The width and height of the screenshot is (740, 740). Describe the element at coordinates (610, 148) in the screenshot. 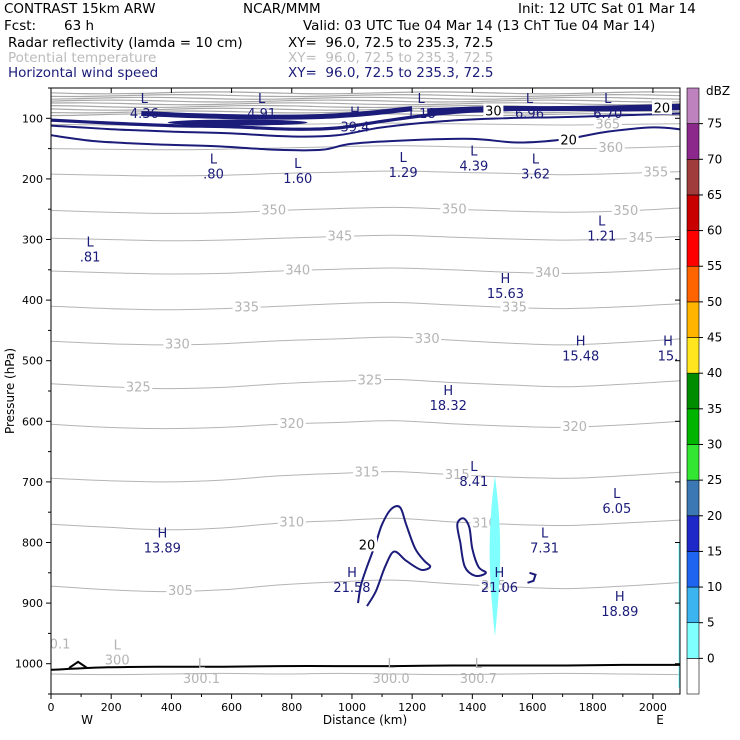

I see `theta-contour-label: 360` at that location.